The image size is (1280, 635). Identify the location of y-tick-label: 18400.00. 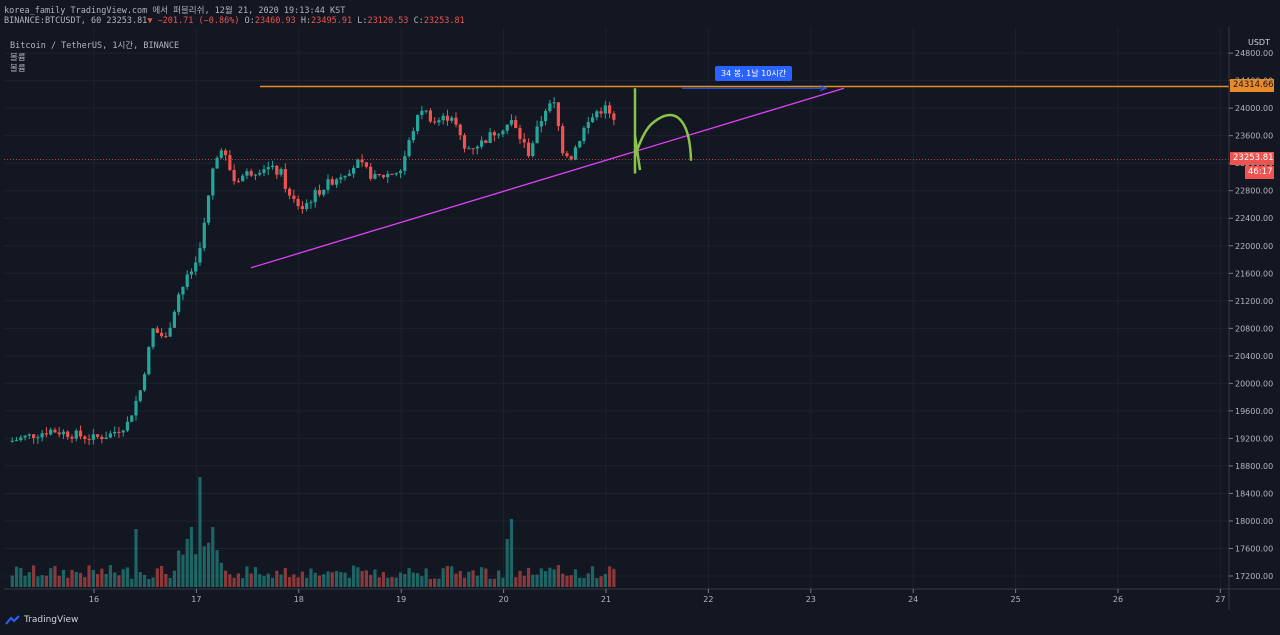
(1254, 493).